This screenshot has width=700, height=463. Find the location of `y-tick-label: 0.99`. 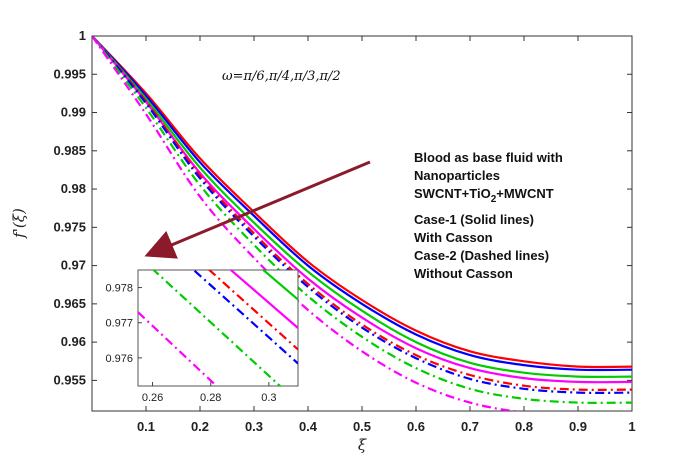

y-tick-label: 0.99 is located at coordinates (73, 112).